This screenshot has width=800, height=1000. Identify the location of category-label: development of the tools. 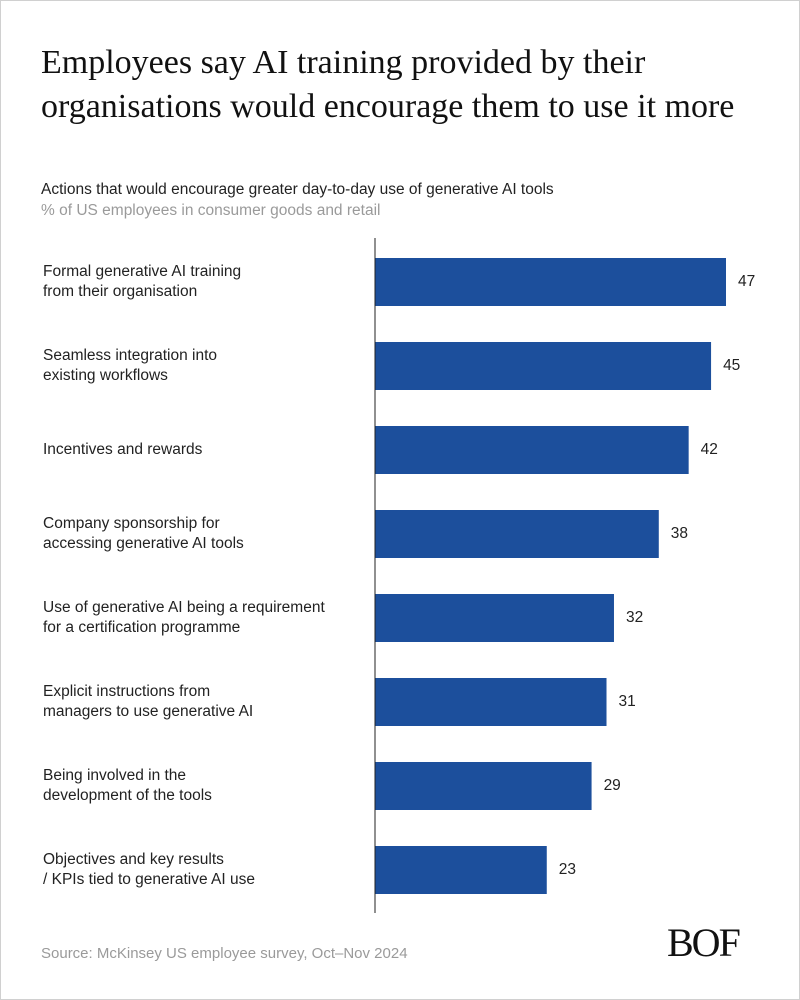
(127, 795).